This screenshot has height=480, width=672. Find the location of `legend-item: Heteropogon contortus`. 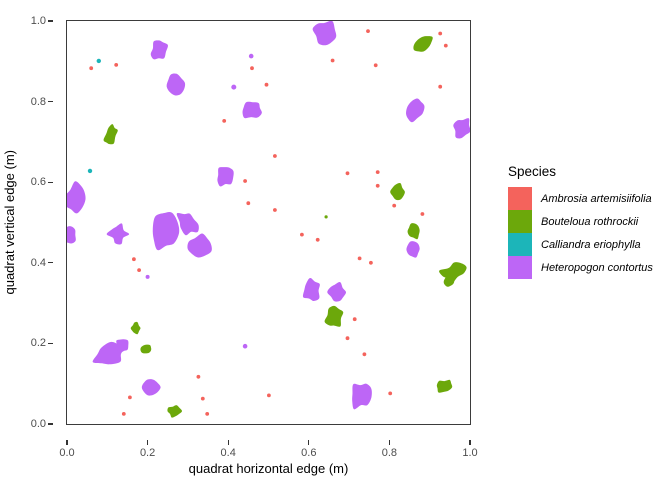

legend-item: Heteropogon contortus is located at coordinates (580, 267).